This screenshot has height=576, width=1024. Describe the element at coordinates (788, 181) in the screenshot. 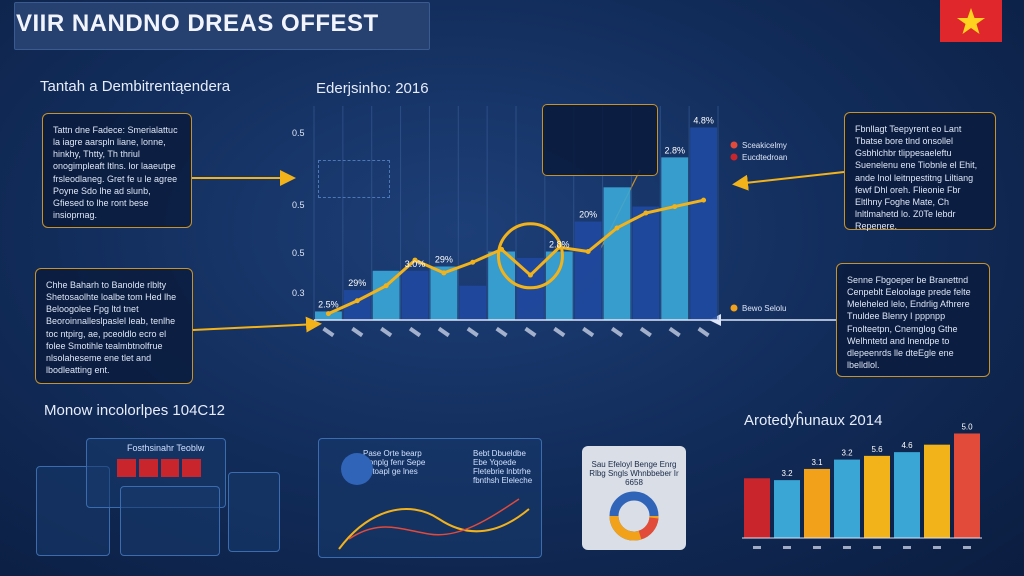

I see `arrow-top-right` at that location.